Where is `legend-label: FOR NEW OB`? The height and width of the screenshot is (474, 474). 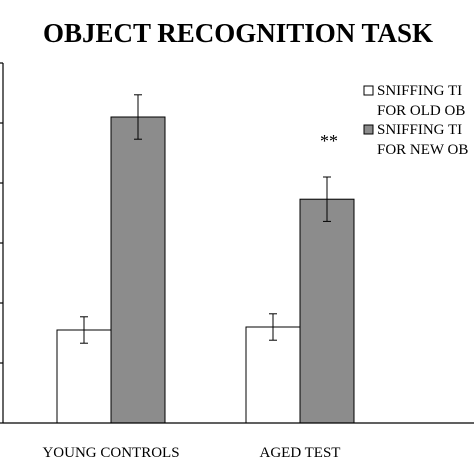
legend-label: FOR NEW OB is located at coordinates (422, 150).